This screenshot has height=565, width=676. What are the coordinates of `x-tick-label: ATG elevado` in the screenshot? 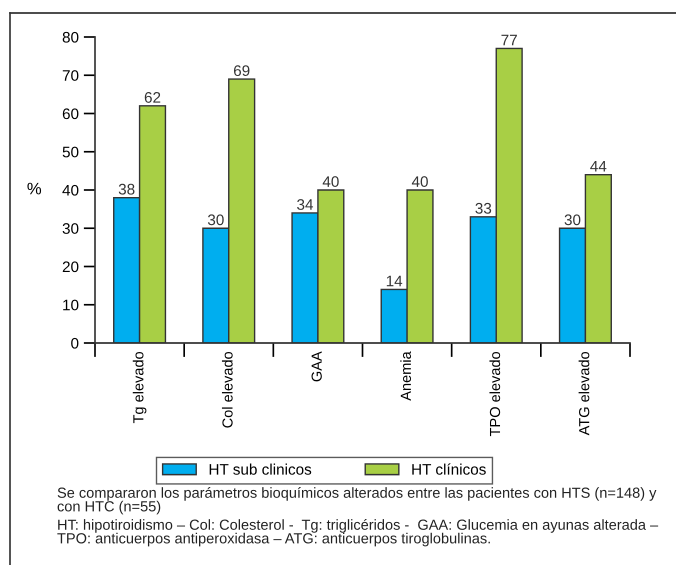 It's located at (584, 394).